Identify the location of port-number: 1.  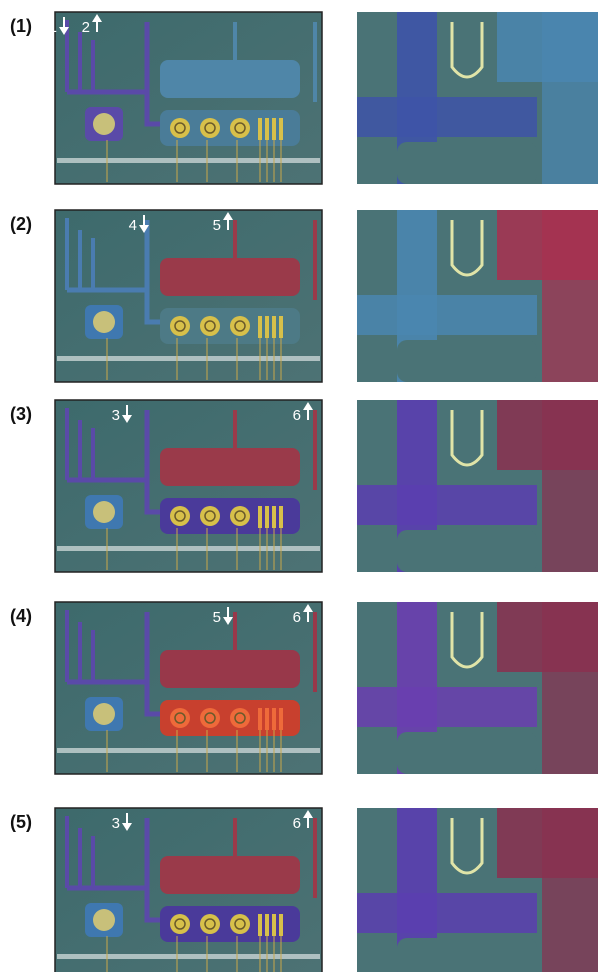
(53, 27).